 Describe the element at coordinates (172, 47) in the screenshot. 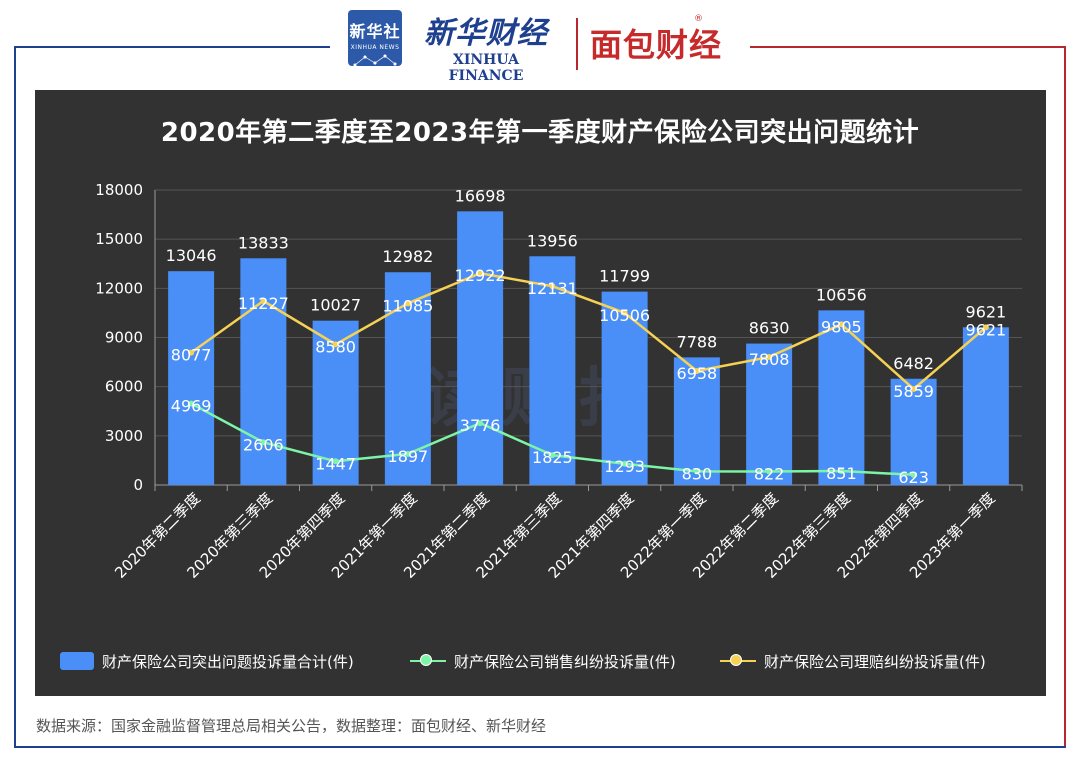

I see `frame-top-left` at that location.